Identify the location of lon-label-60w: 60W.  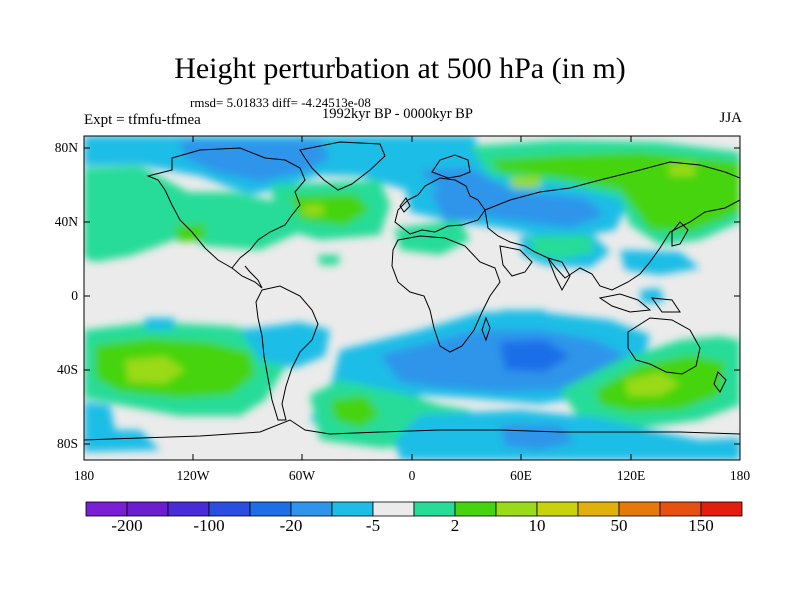
(302, 475).